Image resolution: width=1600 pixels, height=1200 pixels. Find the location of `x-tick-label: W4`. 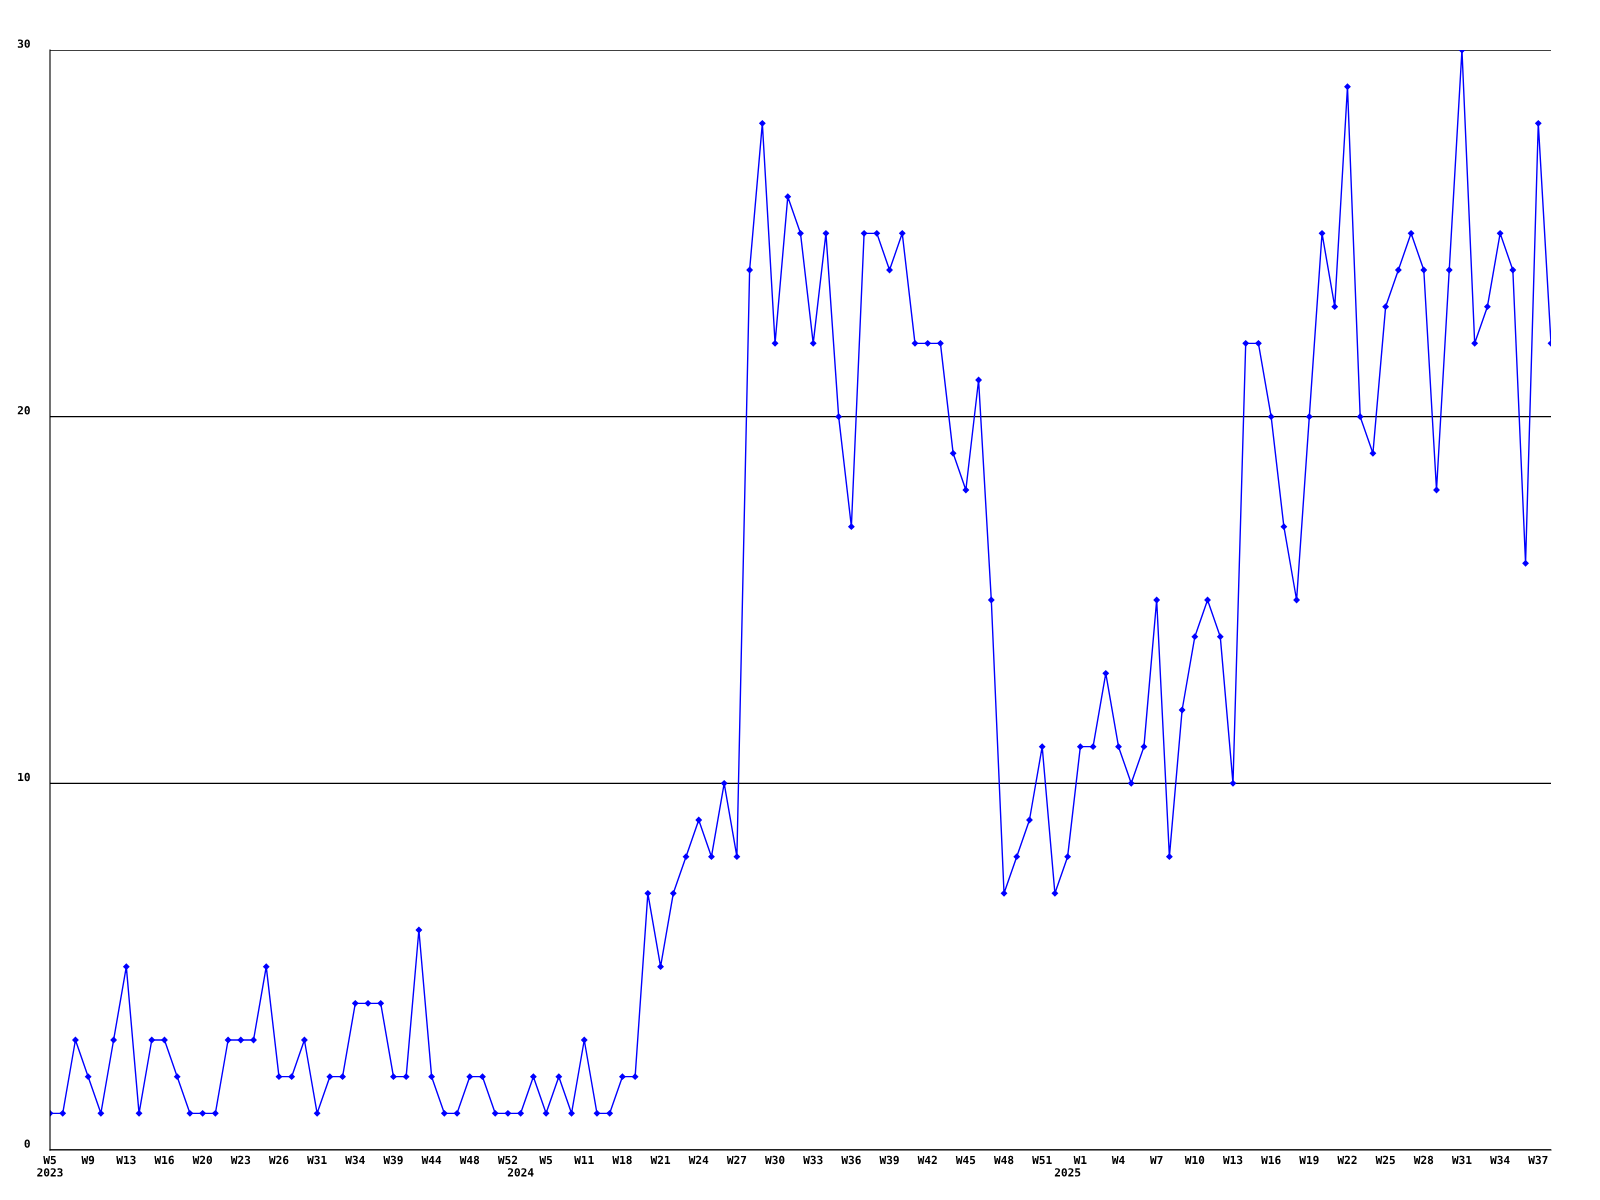

x-tick-label: W4 is located at coordinates (1118, 1159).